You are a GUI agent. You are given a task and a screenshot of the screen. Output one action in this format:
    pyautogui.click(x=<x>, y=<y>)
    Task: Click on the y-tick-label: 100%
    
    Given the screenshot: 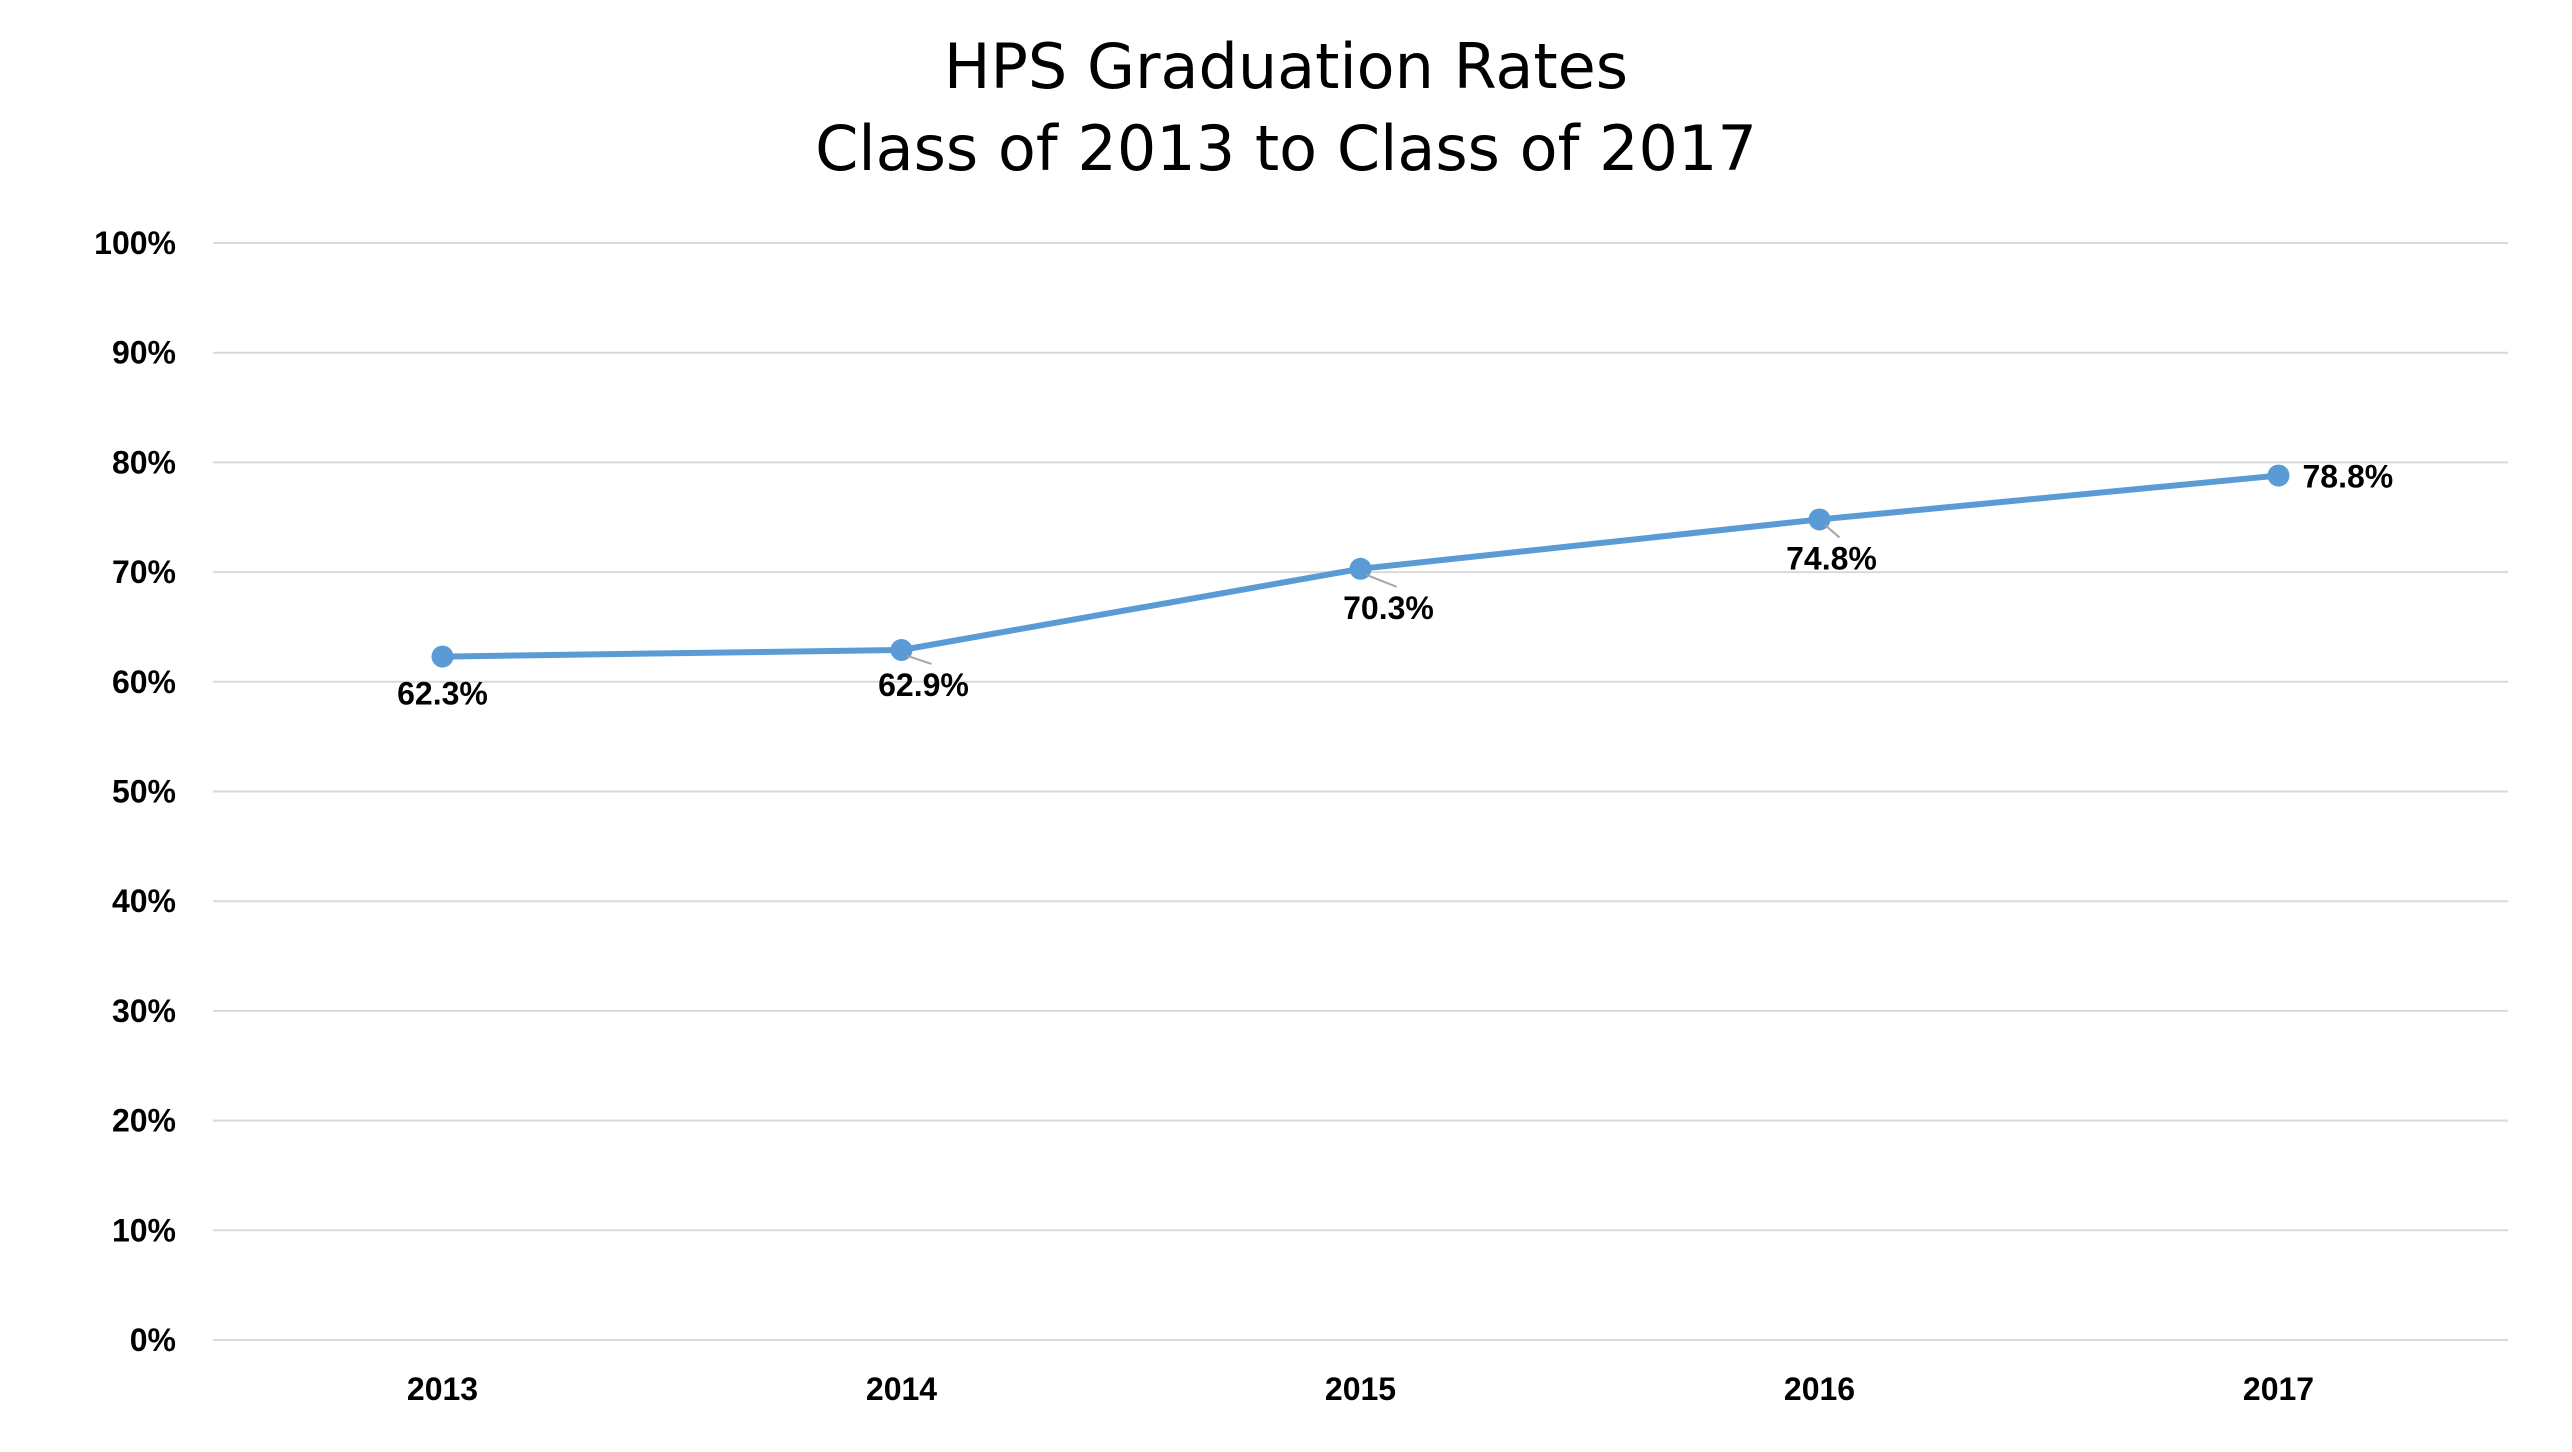 What is the action you would take?
    pyautogui.click(x=135, y=243)
    